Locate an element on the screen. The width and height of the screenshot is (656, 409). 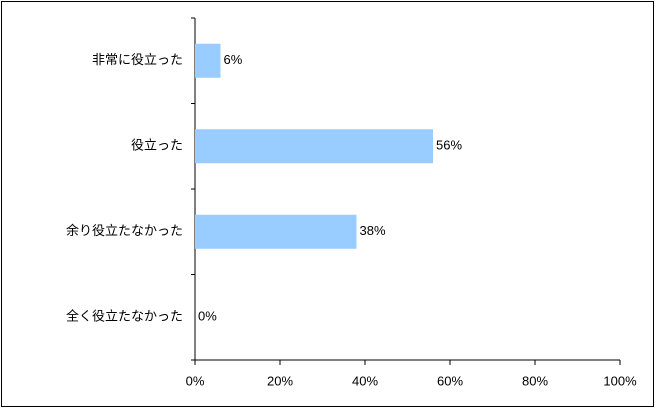
y-tick-label: 余り役立たなかった is located at coordinates (124, 230).